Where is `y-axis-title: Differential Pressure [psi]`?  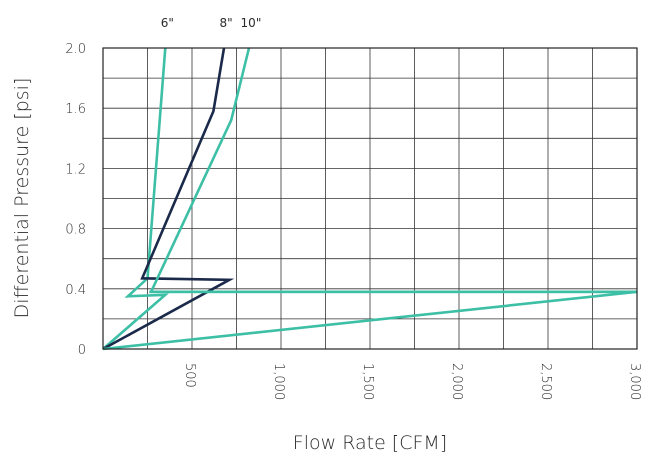 y-axis-title: Differential Pressure [psi] is located at coordinates (22, 198).